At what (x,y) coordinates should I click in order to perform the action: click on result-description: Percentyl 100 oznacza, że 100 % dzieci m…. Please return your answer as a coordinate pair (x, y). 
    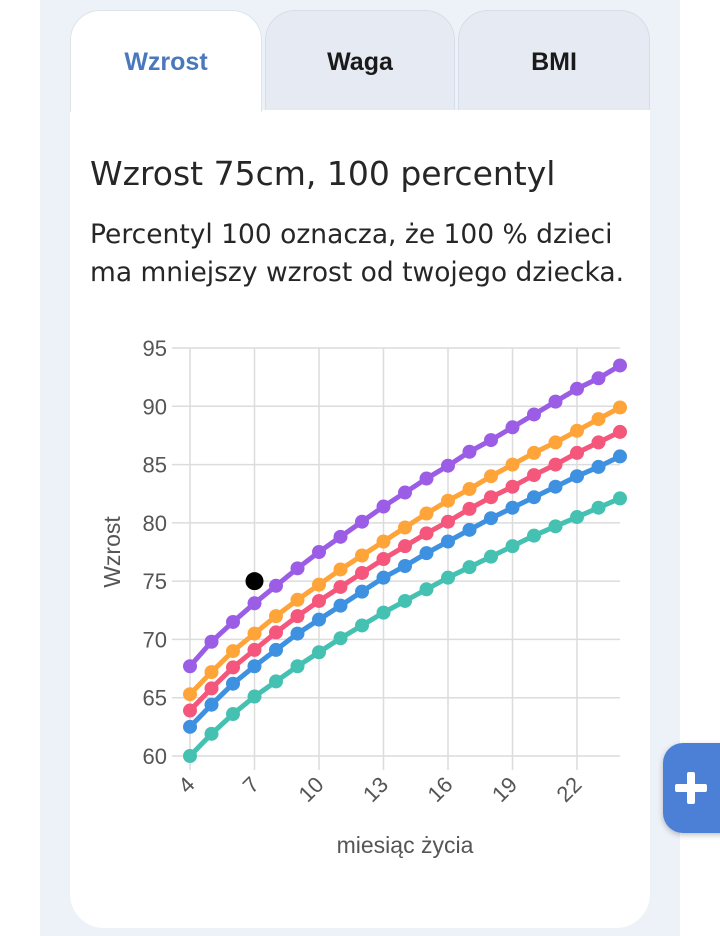
    Looking at the image, I should click on (357, 253).